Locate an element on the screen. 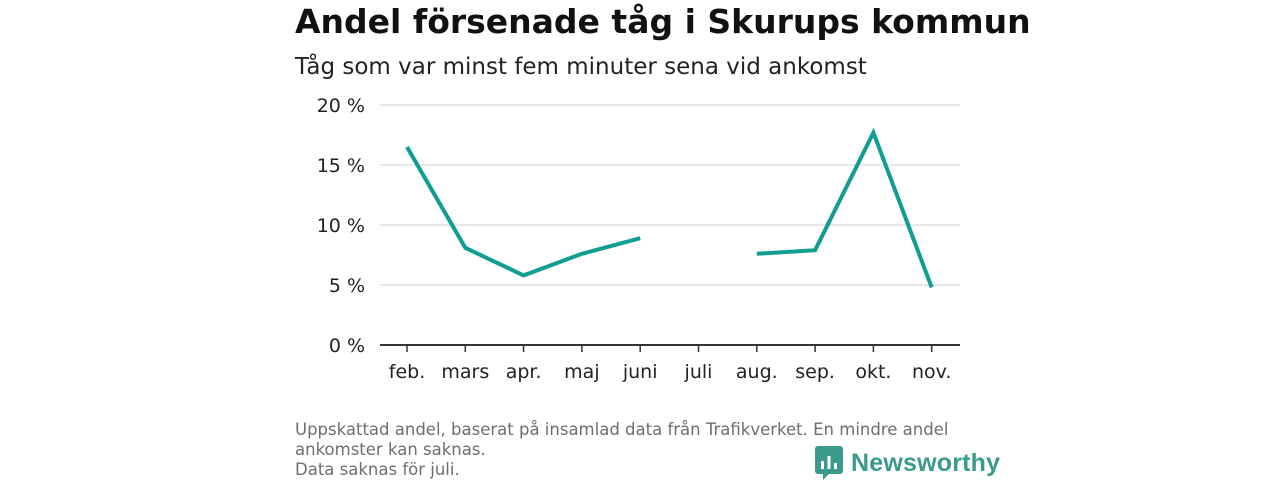 This screenshot has height=480, width=1280. x-tick-label: aug. is located at coordinates (757, 372).